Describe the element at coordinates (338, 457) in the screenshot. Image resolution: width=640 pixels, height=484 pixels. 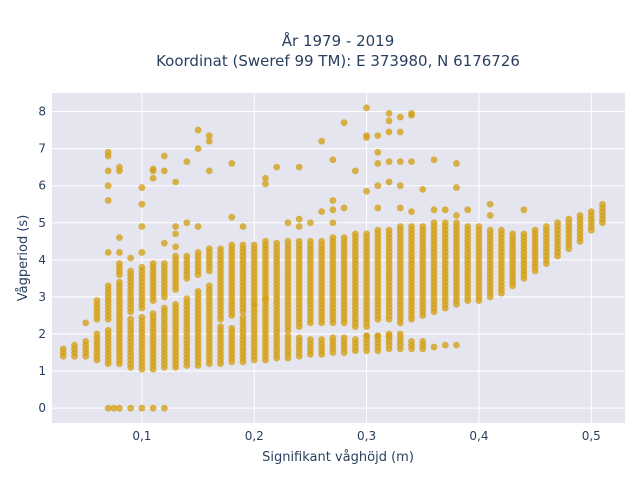
I see `x-axis-title: Signifikant våghöjd (m)` at that location.